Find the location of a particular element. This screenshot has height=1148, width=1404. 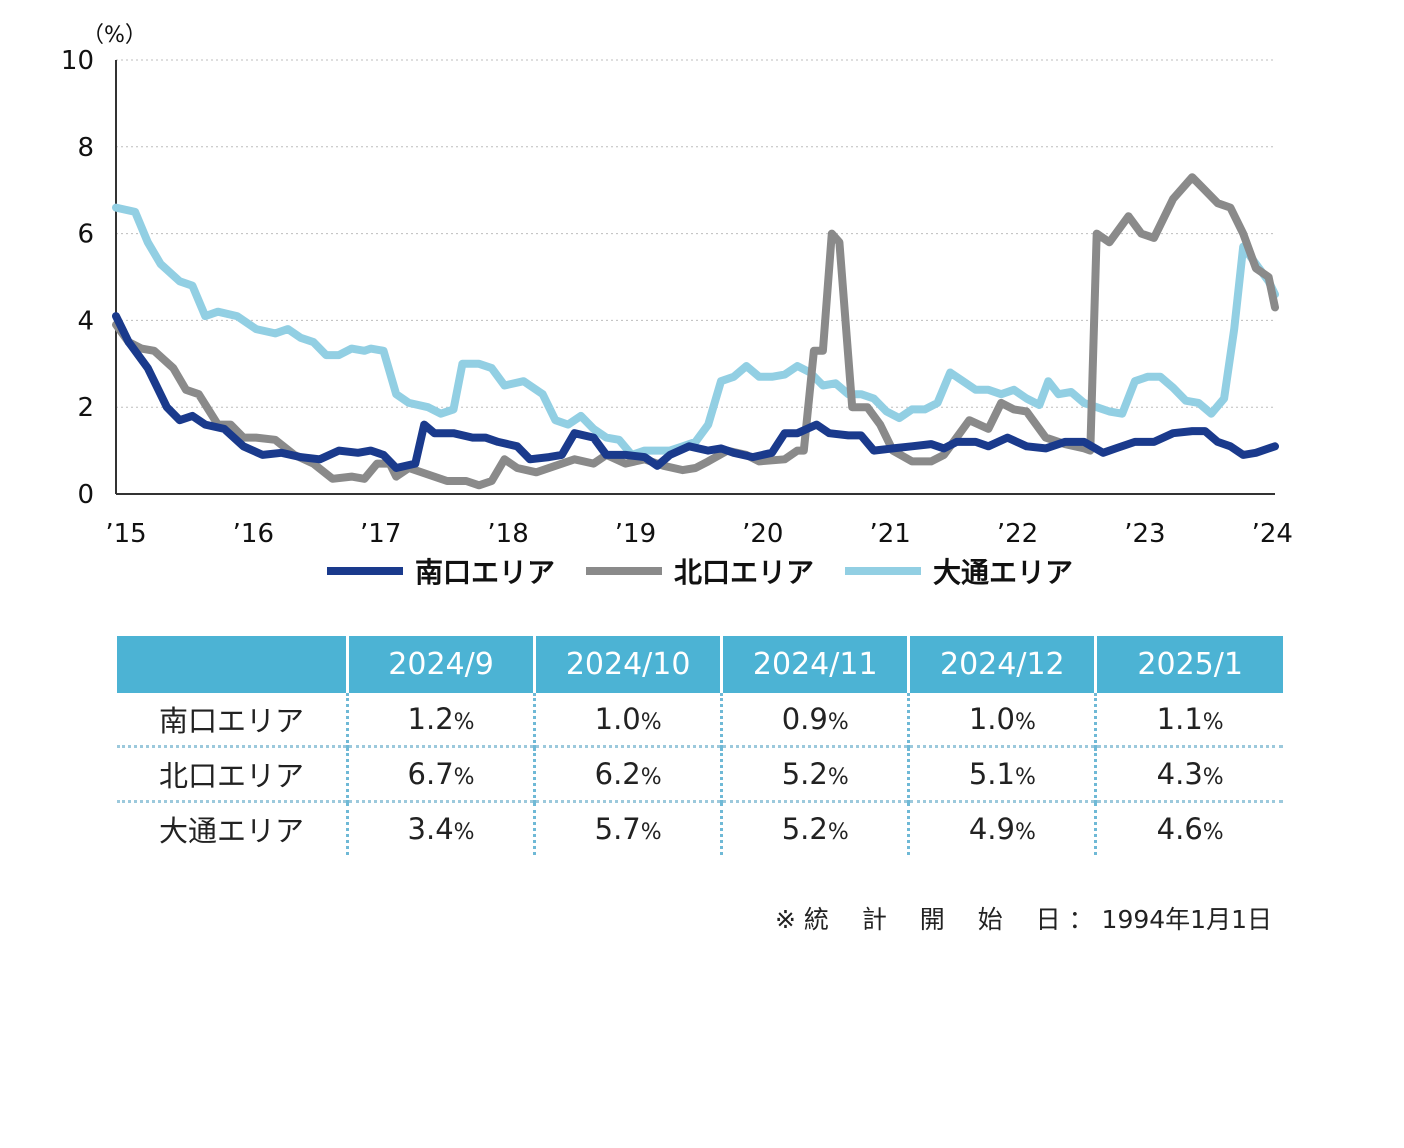

y-axis-ticks: 0 2 4 6 8 10 is located at coordinates (77, 278).